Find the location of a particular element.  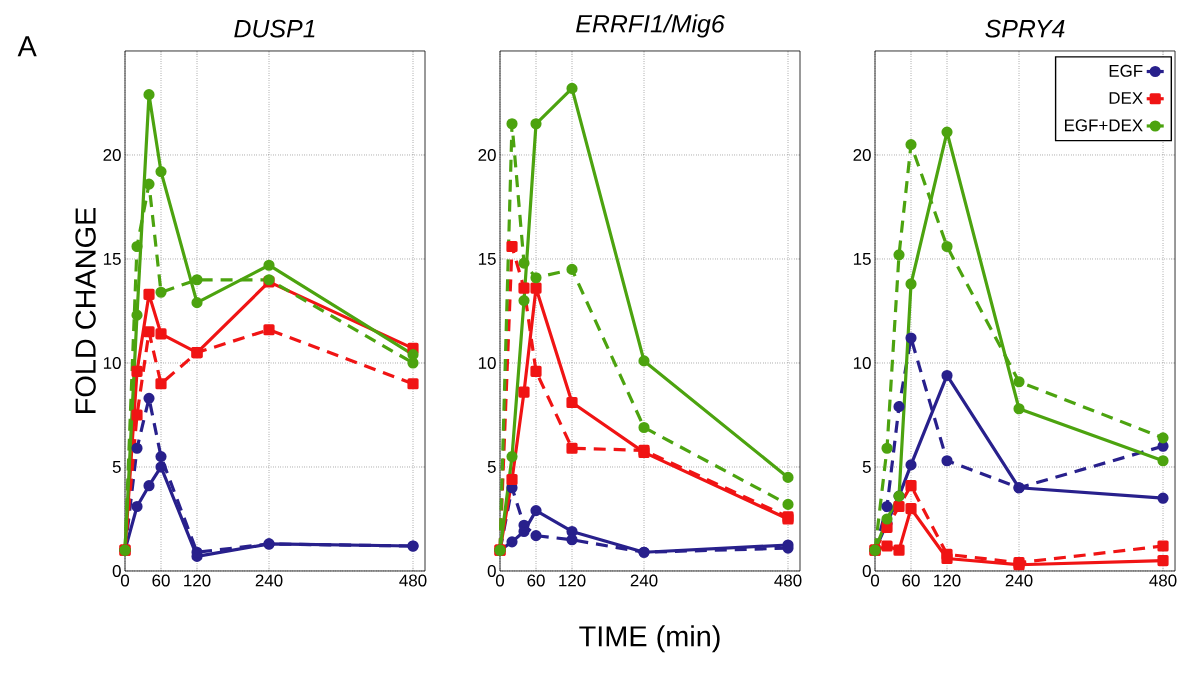

chart-title: SPRY4 is located at coordinates (1025, 28).